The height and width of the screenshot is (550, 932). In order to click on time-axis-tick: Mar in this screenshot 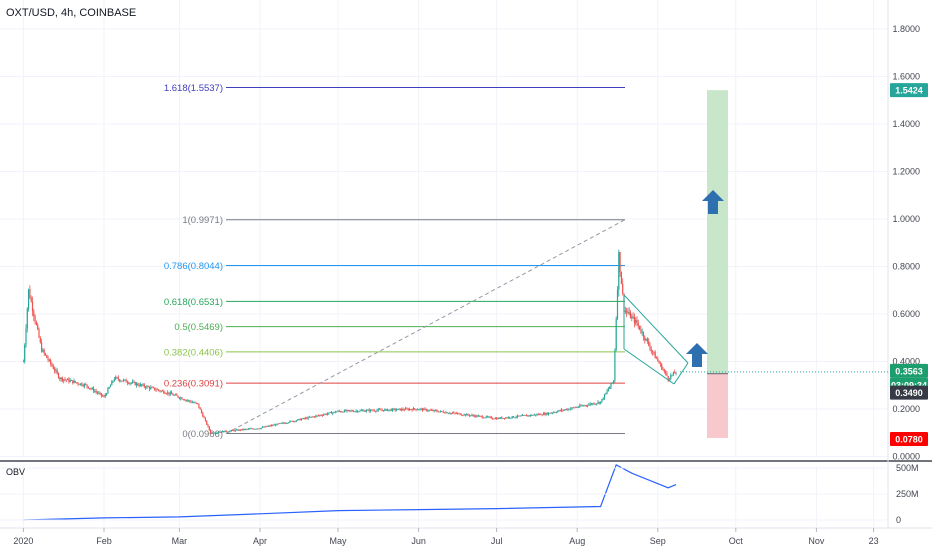, I will do `click(180, 541)`.